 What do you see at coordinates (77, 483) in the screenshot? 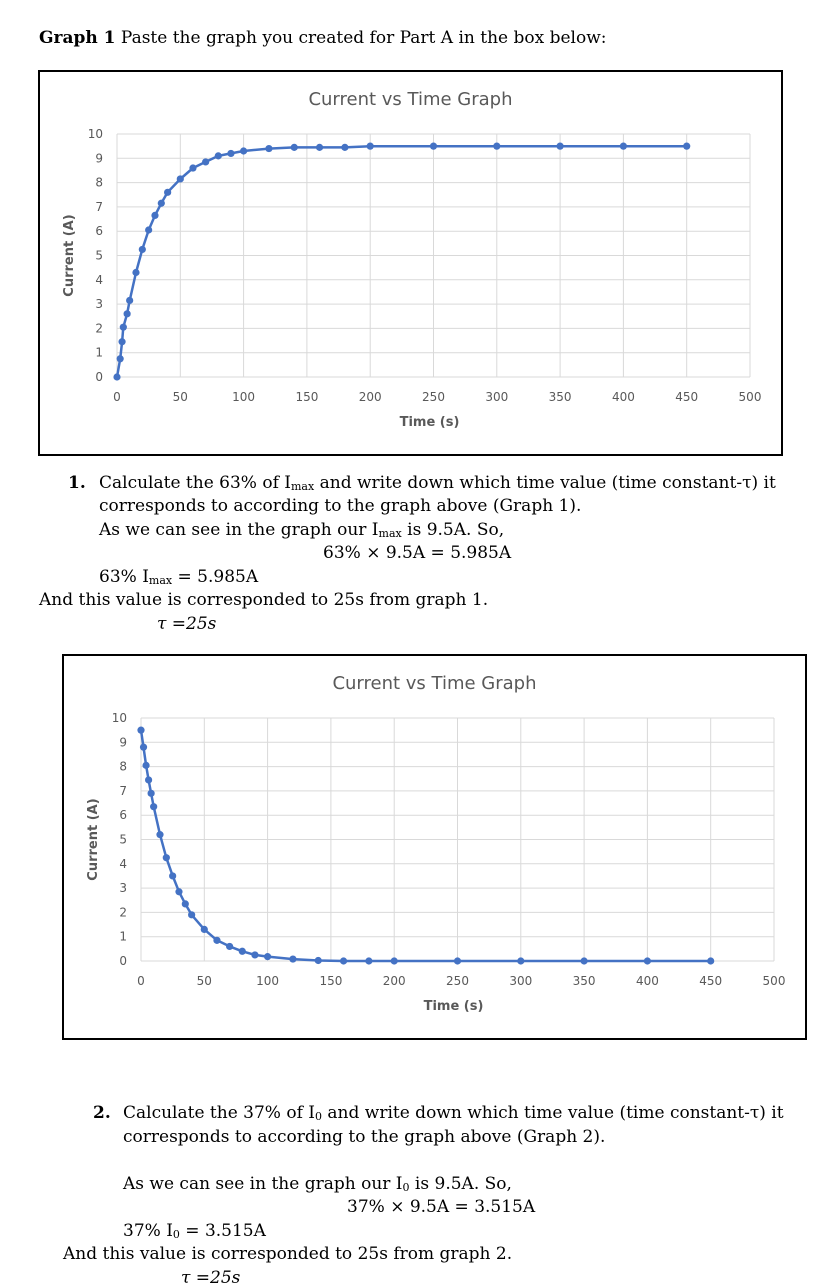
I see `q1-number: 1.` at bounding box center [77, 483].